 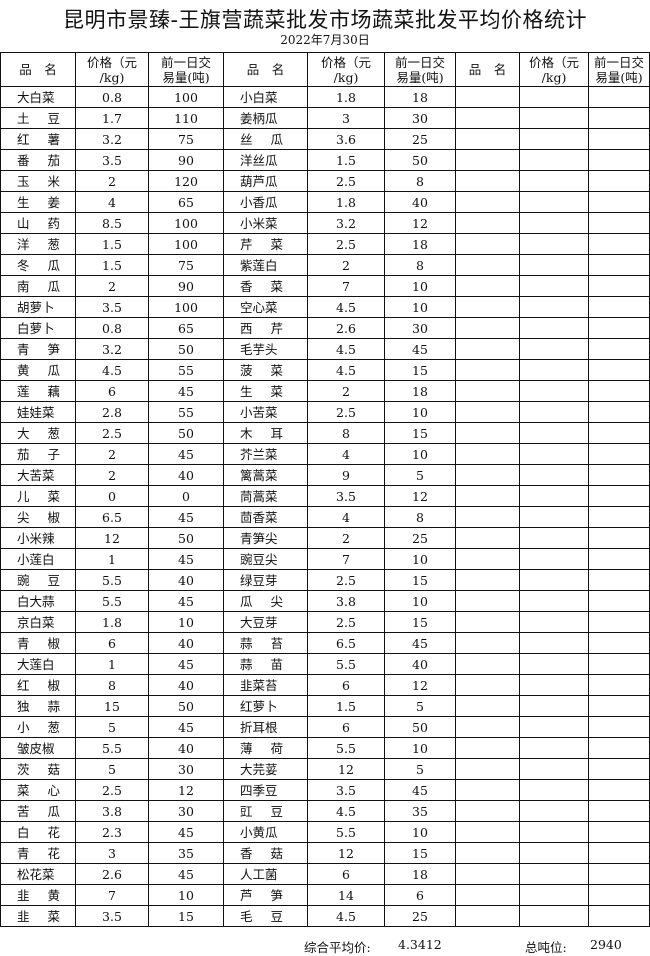 What do you see at coordinates (346, 307) in the screenshot?
I see `cell-price: 4.5` at bounding box center [346, 307].